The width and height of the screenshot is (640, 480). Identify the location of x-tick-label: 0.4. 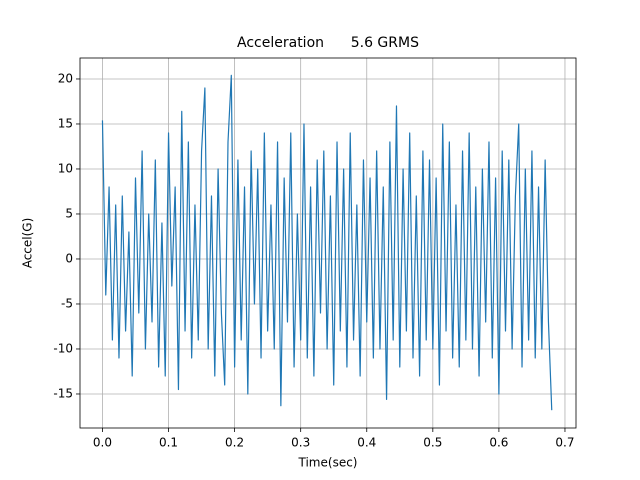
(366, 443).